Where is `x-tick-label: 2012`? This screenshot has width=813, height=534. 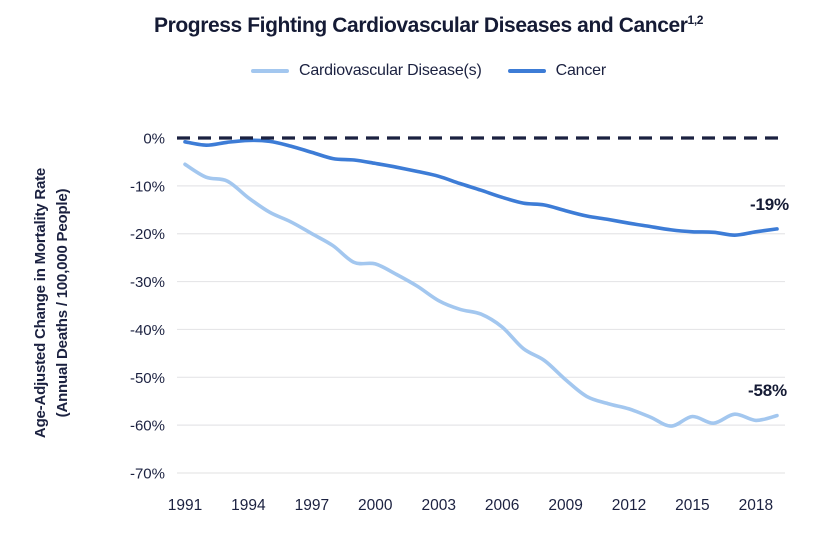
x-tick-label: 2012 is located at coordinates (629, 505).